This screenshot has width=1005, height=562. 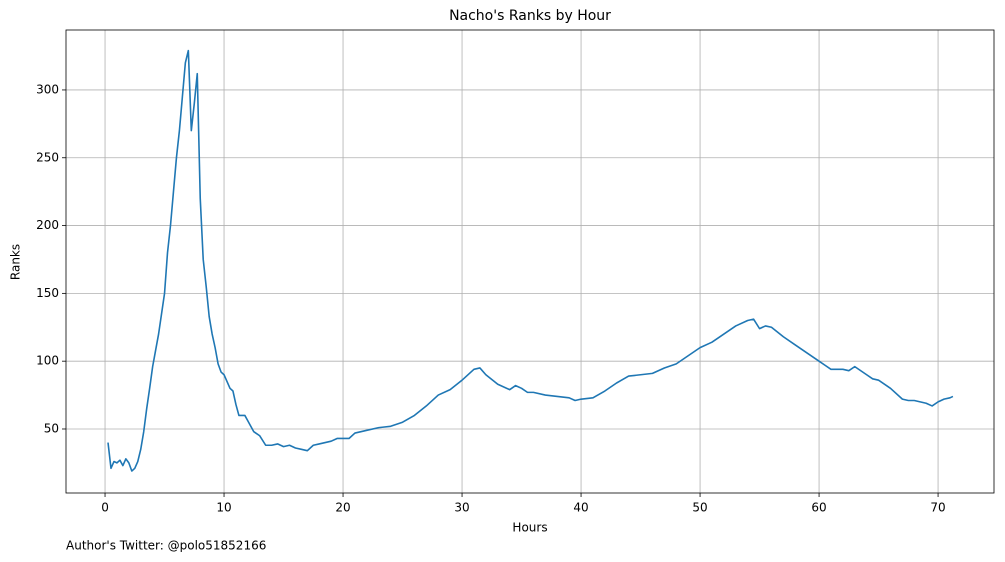 What do you see at coordinates (47, 225) in the screenshot?
I see `y-tick-label: 200` at bounding box center [47, 225].